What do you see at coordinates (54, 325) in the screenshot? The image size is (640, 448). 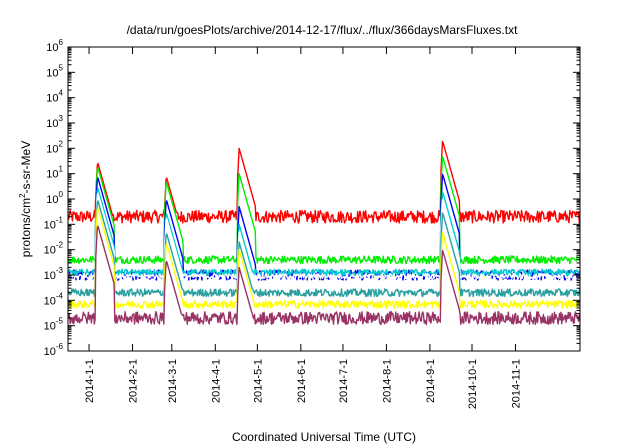 I see `y-tick-label: 10⁻⁵` at bounding box center [54, 325].